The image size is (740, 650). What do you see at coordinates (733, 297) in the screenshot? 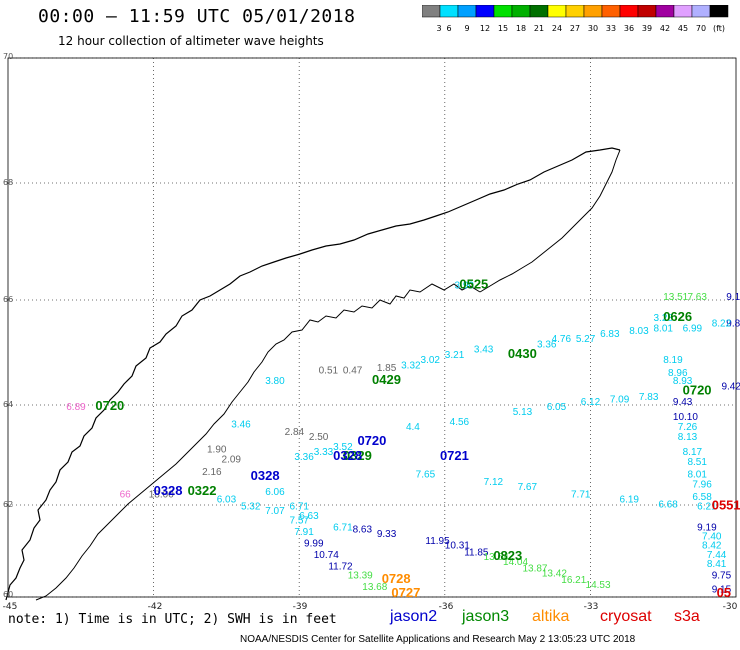
I see `swh-value: 9.1` at bounding box center [733, 297].